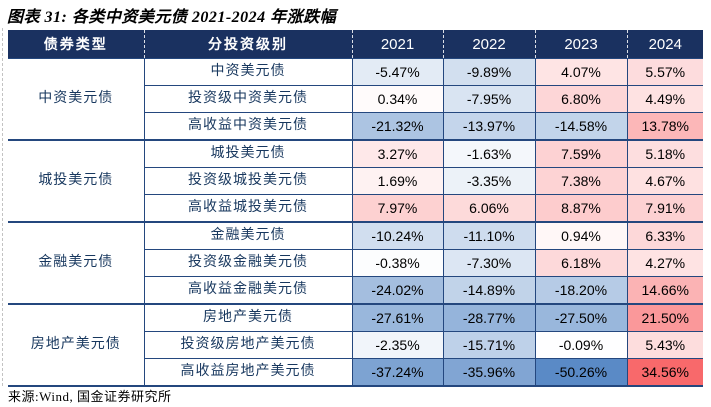 The width and height of the screenshot is (711, 407). Describe the element at coordinates (580, 44) in the screenshot. I see `header-year-2023: 2023` at that location.